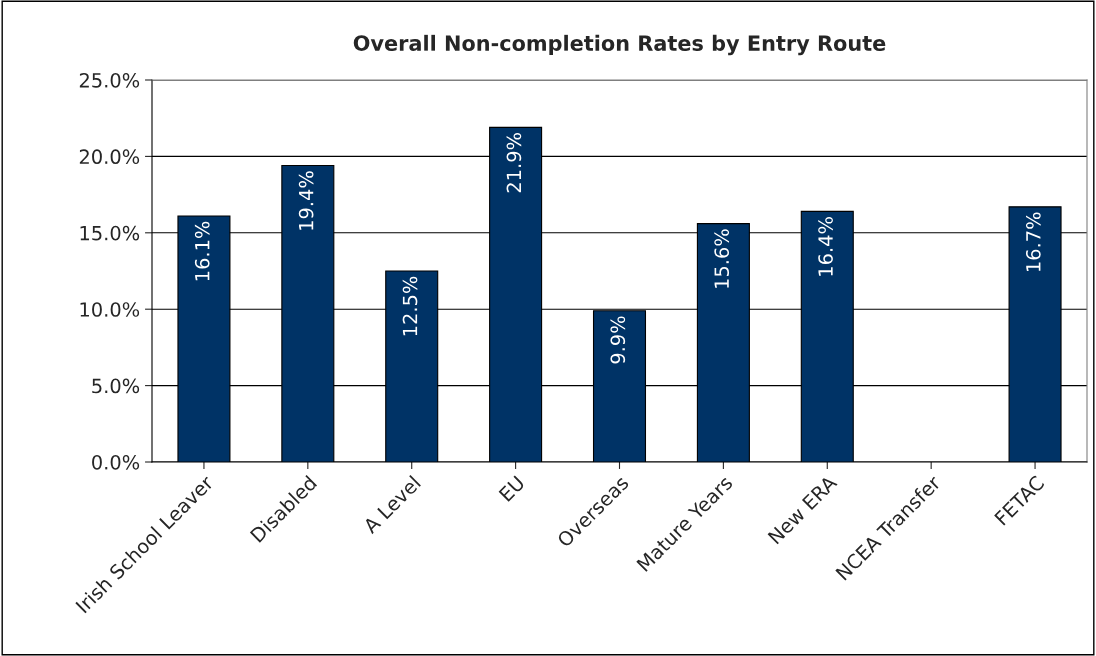 This screenshot has width=1096, height=656. What do you see at coordinates (512, 488) in the screenshot?
I see `x-tick-label: EU` at bounding box center [512, 488].